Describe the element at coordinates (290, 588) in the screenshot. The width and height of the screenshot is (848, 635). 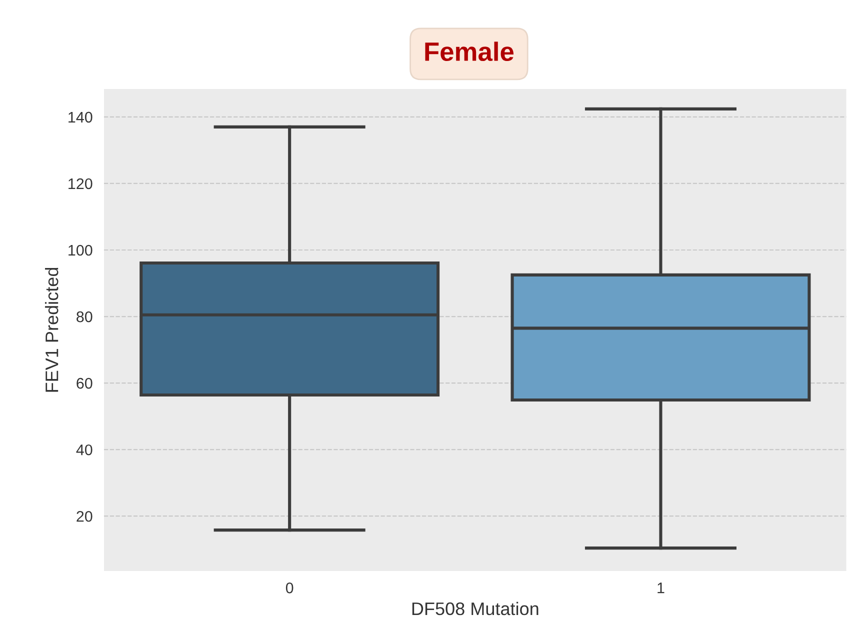
I see `x-tick-label: 0` at that location.